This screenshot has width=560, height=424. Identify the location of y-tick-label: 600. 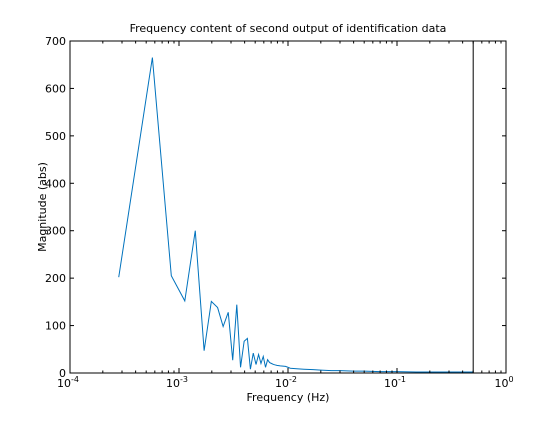
(55, 88).